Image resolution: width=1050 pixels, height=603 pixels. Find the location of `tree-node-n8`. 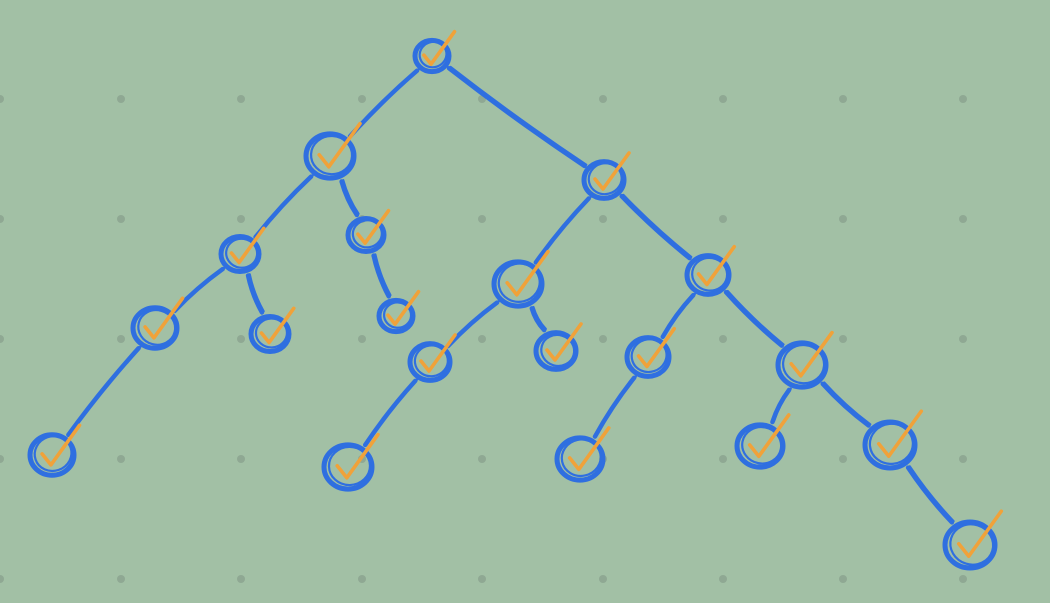

tree-node-n8 is located at coordinates (398, 312).